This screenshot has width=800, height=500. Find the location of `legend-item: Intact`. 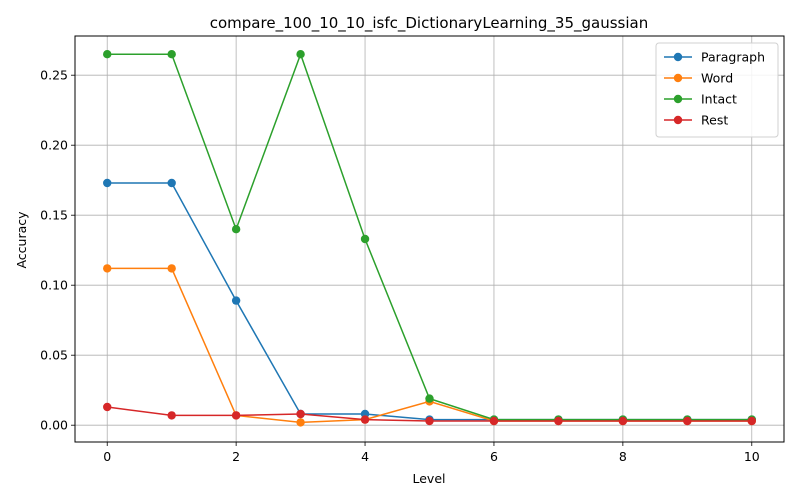

legend-item: Intact is located at coordinates (700, 99).